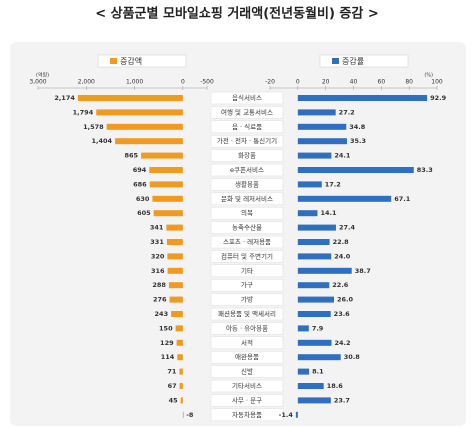 The height and width of the screenshot is (428, 474). I want to click on category-label: 문화 및 레저서비스, so click(247, 198).